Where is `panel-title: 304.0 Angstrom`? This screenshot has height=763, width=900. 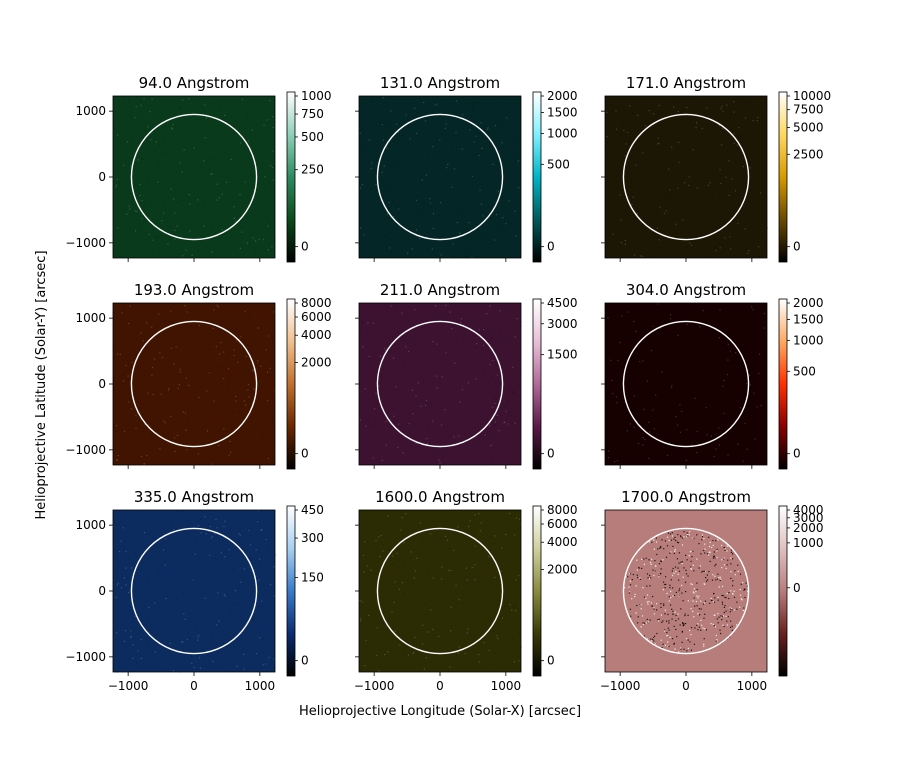 panel-title: 304.0 Angstrom is located at coordinates (686, 290).